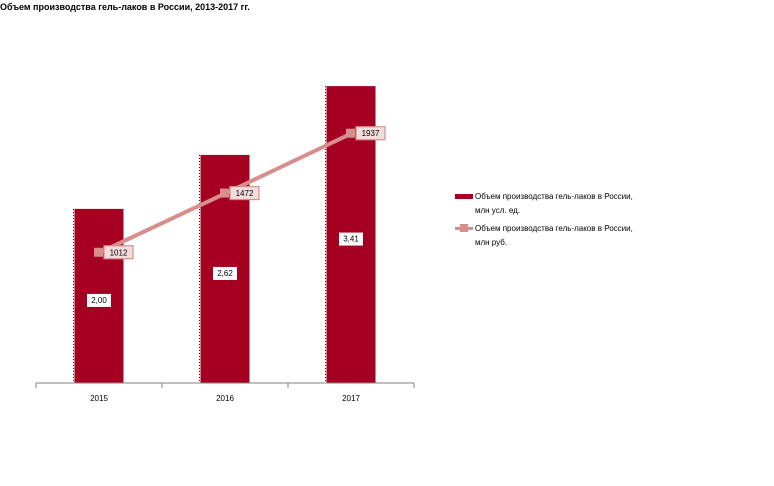 The image size is (774, 486). Describe the element at coordinates (350, 133) in the screenshot. I see `line-point-2017` at that location.